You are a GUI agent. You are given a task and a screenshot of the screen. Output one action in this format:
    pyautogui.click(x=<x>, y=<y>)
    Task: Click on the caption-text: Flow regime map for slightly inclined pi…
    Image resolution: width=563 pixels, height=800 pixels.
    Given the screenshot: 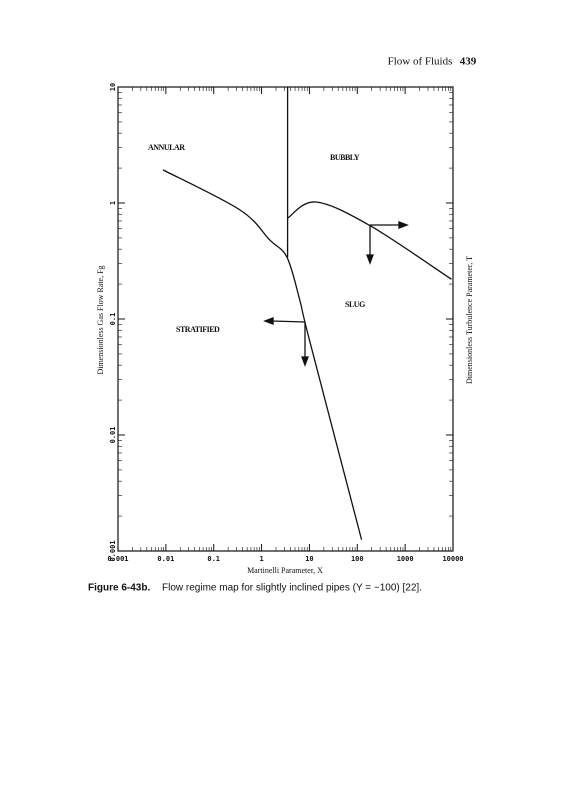 What is the action you would take?
    pyautogui.click(x=292, y=588)
    